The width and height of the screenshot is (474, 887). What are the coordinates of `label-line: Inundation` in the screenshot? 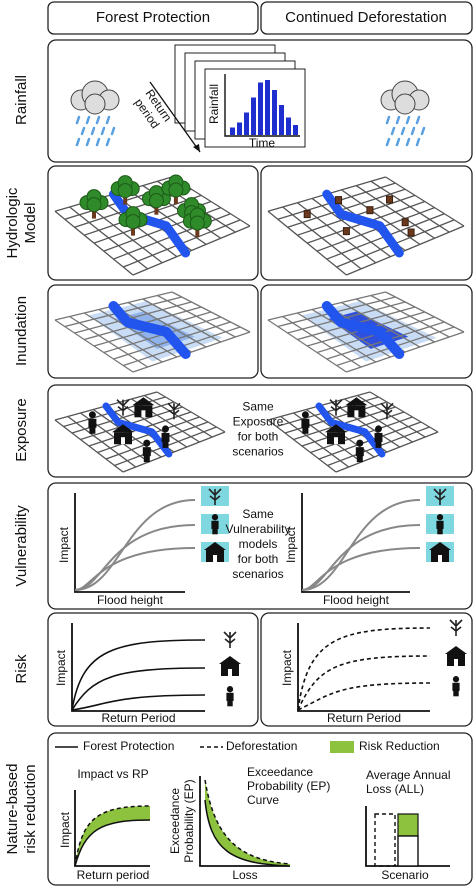 It's located at (21, 331).